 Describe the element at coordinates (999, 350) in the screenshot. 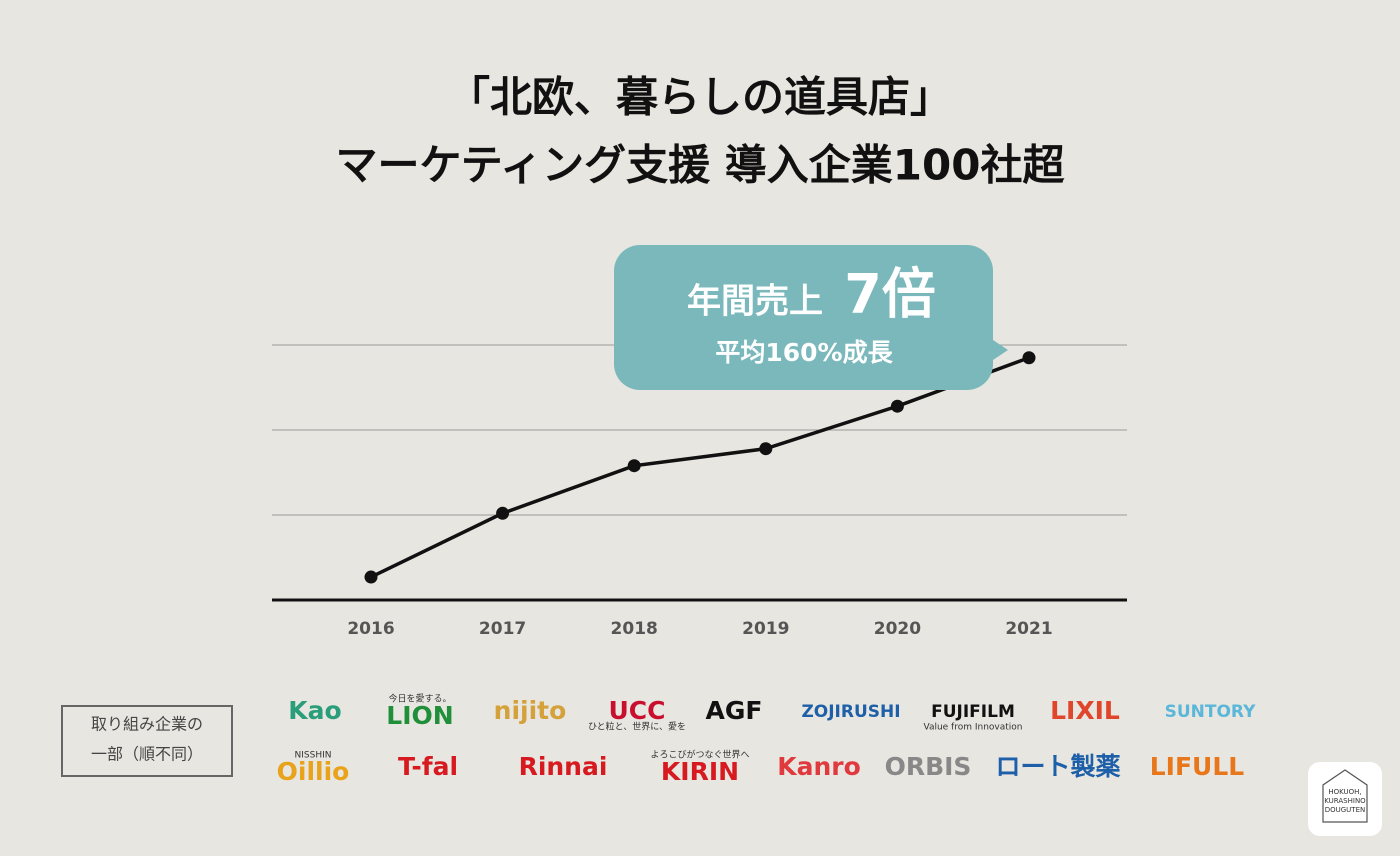

I see `callout-pointer` at that location.